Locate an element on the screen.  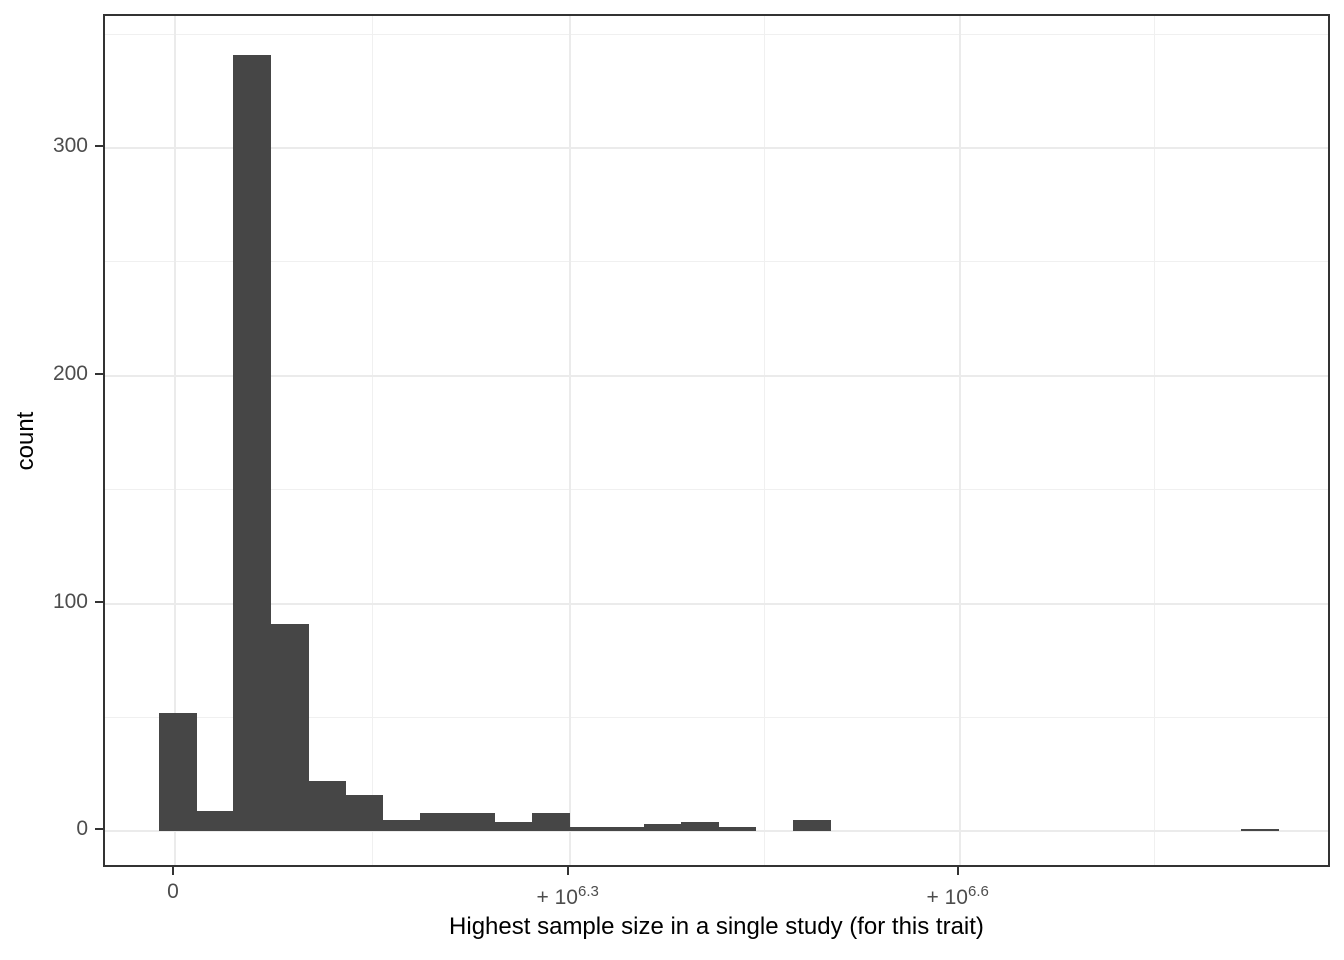
x-tick-label: 0 is located at coordinates (173, 891).